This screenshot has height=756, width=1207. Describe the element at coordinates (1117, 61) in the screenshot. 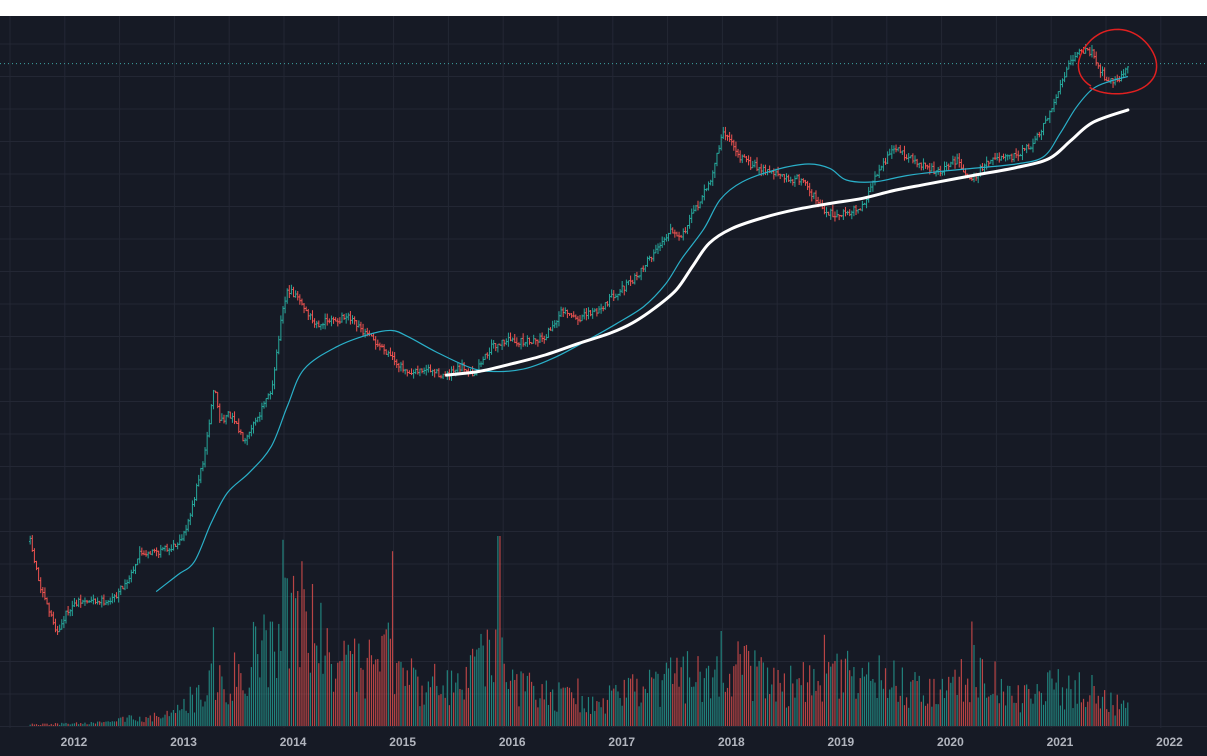

I see `peak-annotation-circle` at that location.